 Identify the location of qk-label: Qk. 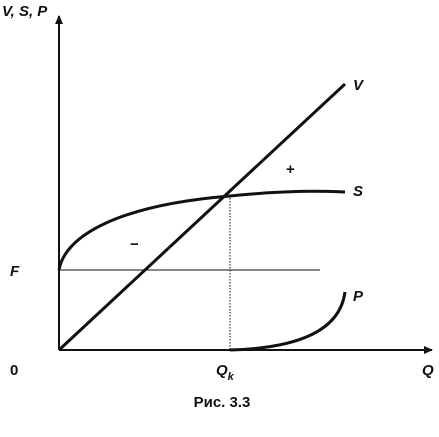
(225, 372).